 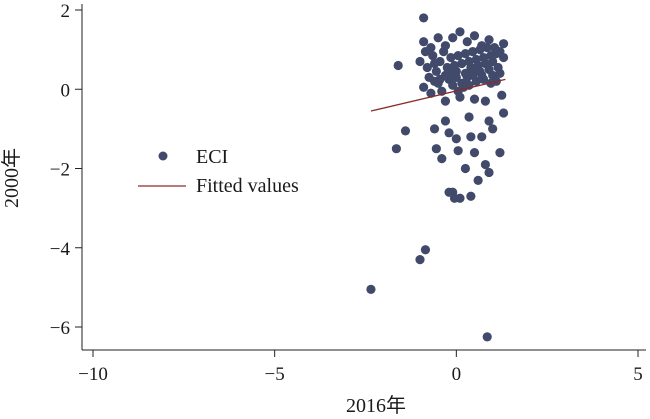 I want to click on legend-label-eci: ECI, so click(x=212, y=157).